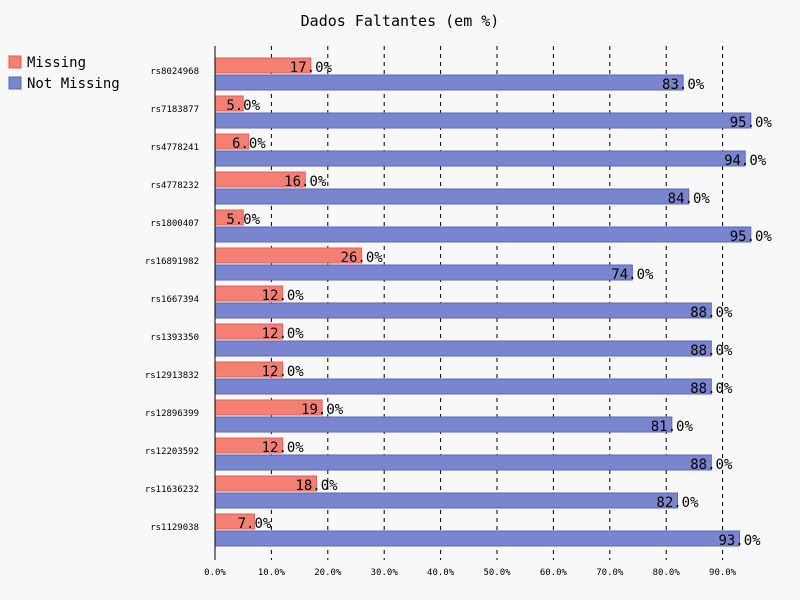  I want to click on category-label: rs11636232, so click(172, 490).